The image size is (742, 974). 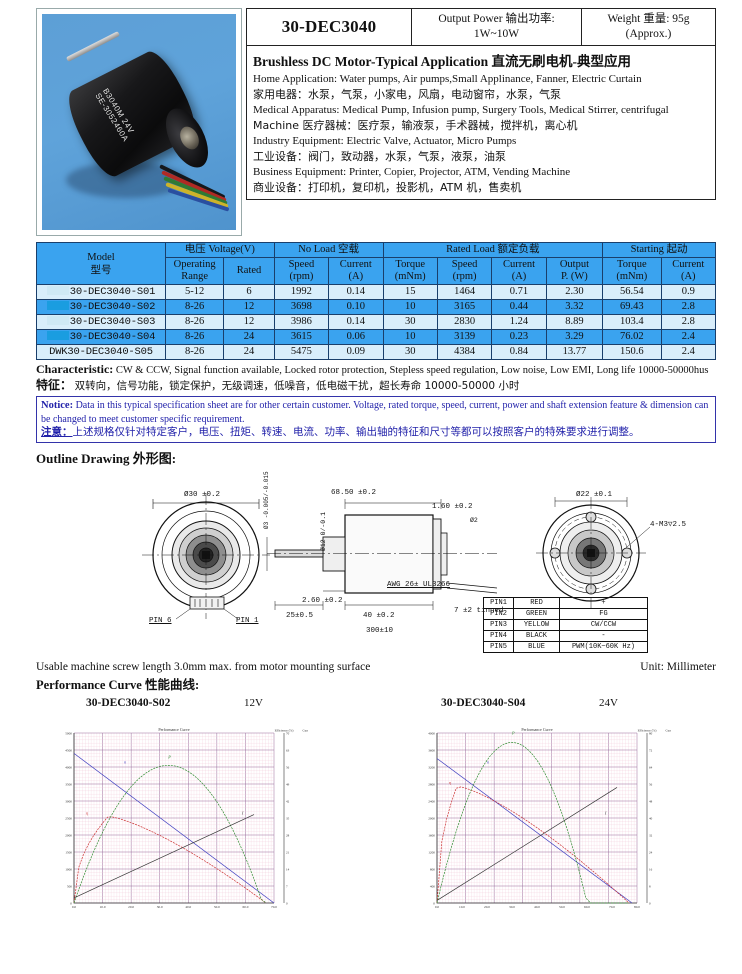 I want to click on cell-nl-speed: 3615, so click(x=301, y=337).